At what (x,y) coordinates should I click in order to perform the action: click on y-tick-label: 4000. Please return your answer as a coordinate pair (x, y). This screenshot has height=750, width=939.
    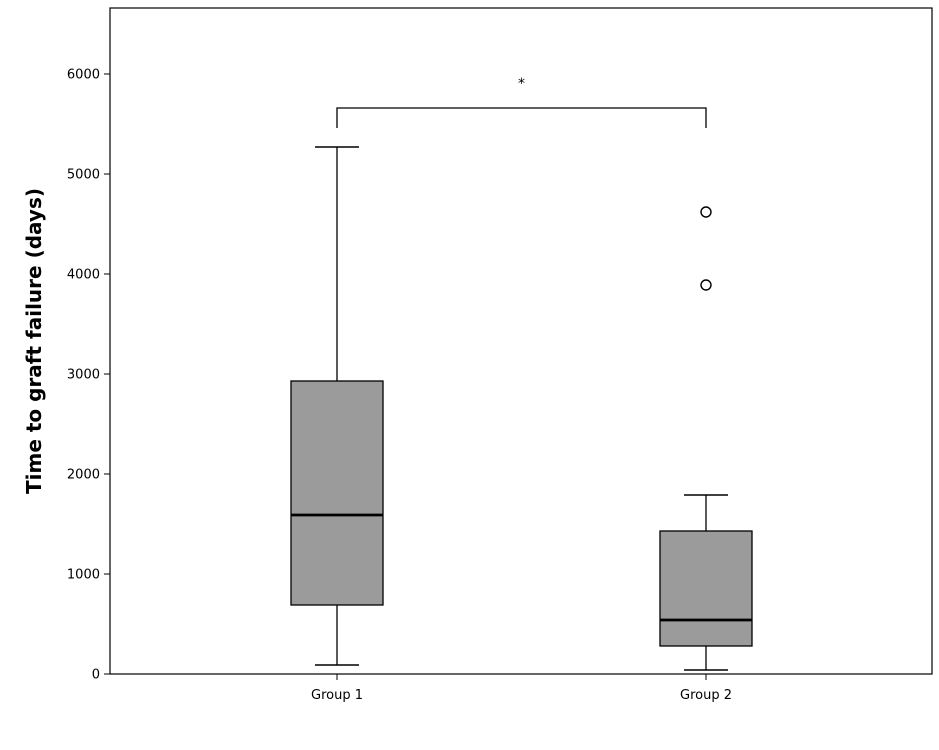
    Looking at the image, I should click on (83, 275).